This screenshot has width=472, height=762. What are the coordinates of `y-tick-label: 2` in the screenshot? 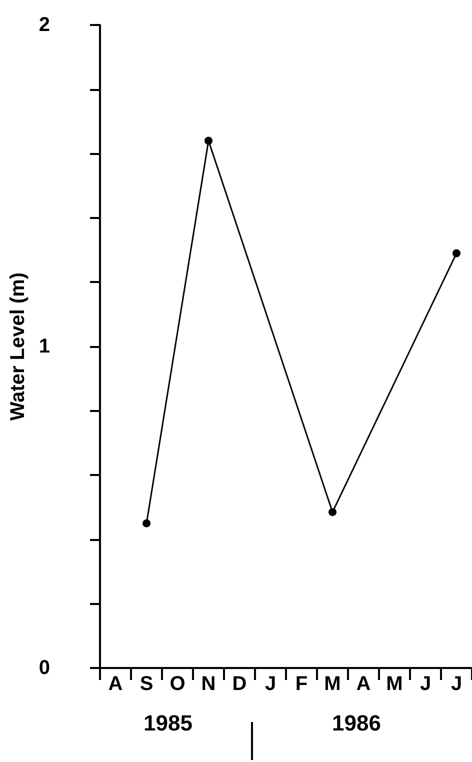 It's located at (44, 25).